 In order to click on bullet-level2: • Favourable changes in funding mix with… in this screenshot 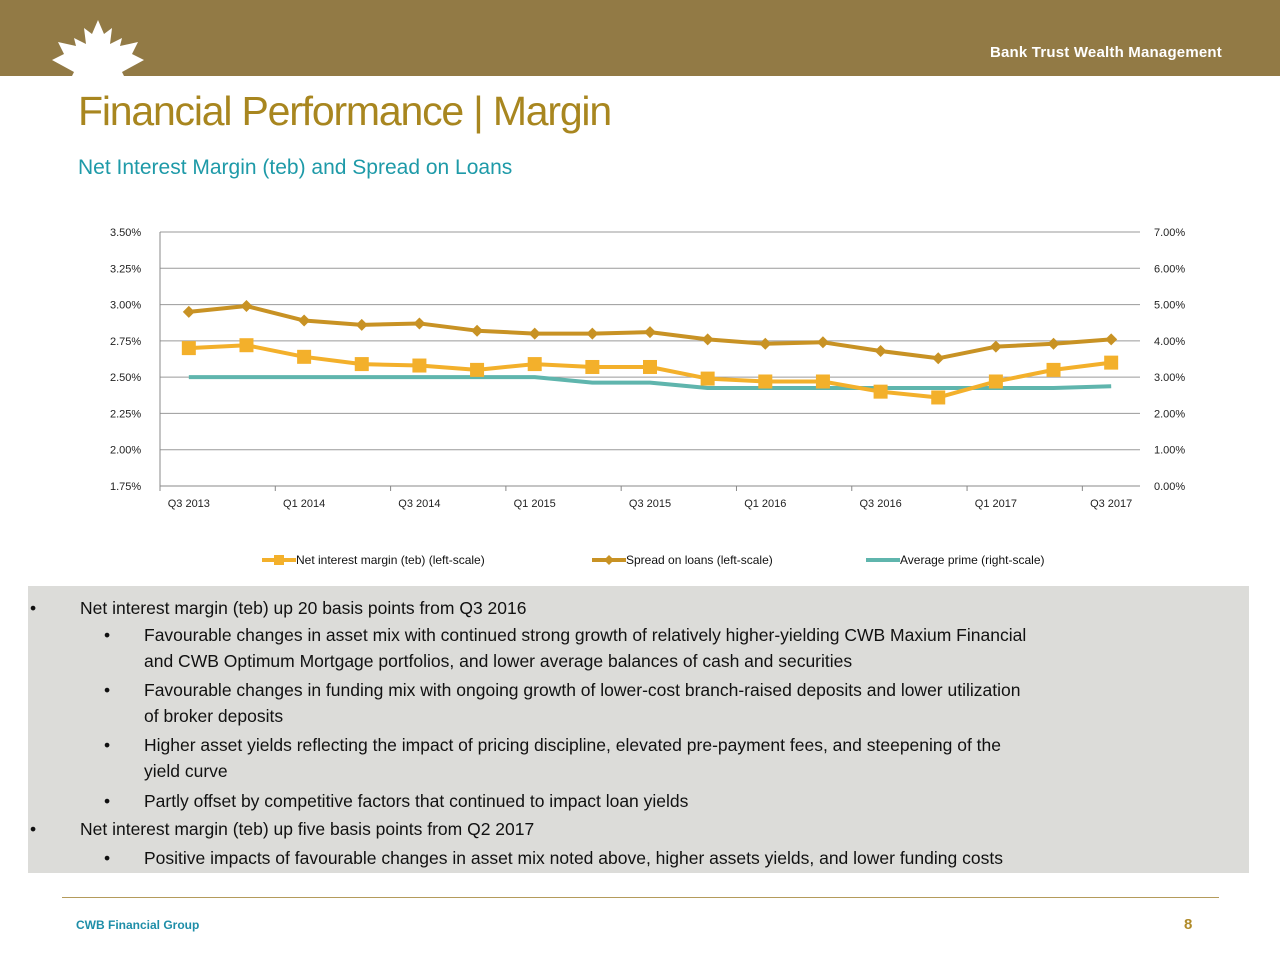, I will do `click(562, 703)`.